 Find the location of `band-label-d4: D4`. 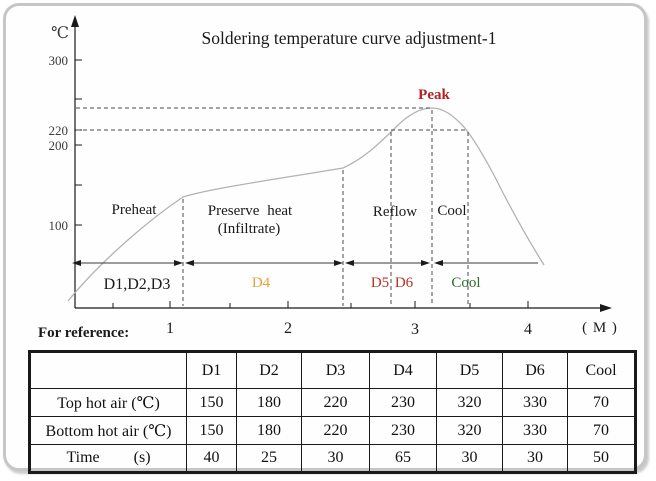

band-label-d4: D4 is located at coordinates (261, 283).